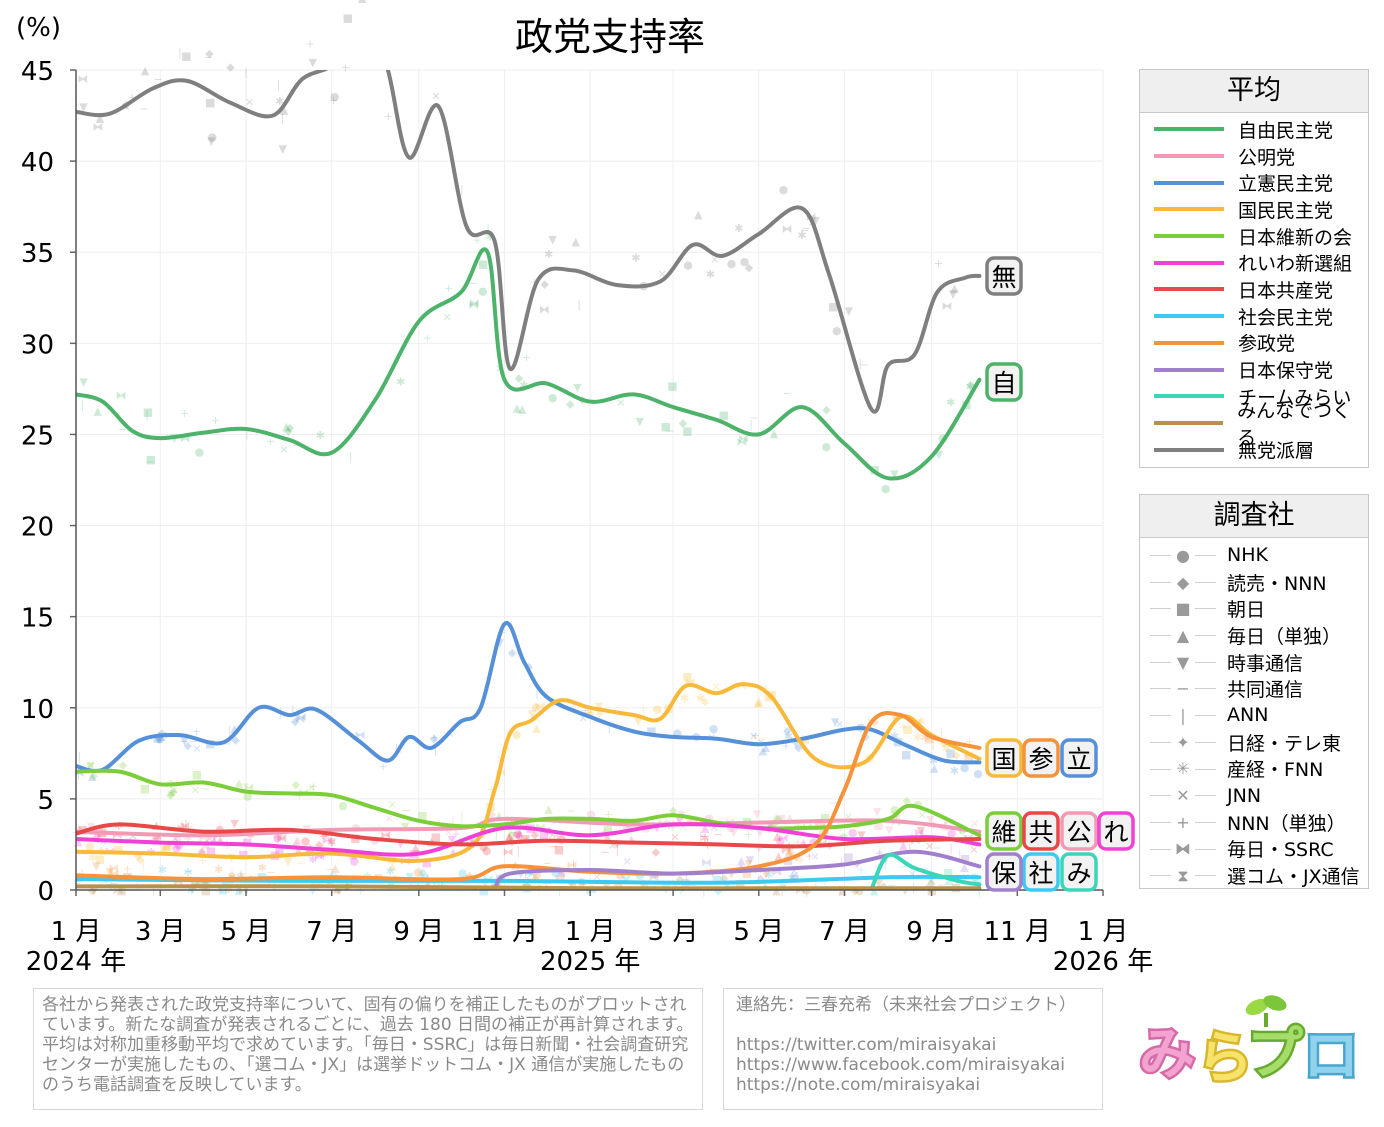 This screenshot has height=1127, width=1384. What do you see at coordinates (1254, 182) in the screenshot?
I see `legend-series-item: 立憲民主党` at bounding box center [1254, 182].